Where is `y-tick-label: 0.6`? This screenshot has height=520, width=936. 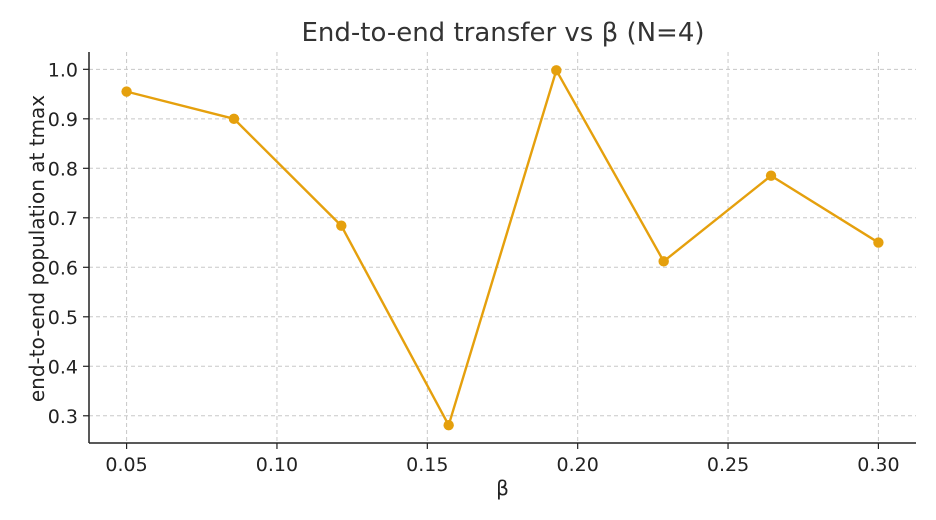
y-tick-label: 0.6 is located at coordinates (63, 268).